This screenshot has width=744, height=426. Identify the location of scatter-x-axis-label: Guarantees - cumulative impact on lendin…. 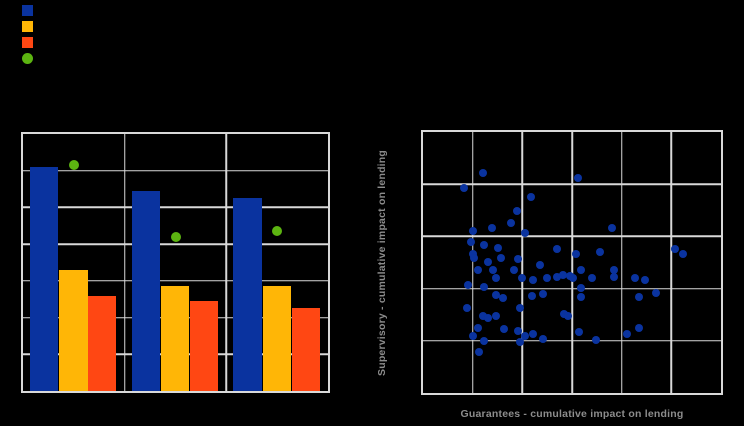
(572, 414).